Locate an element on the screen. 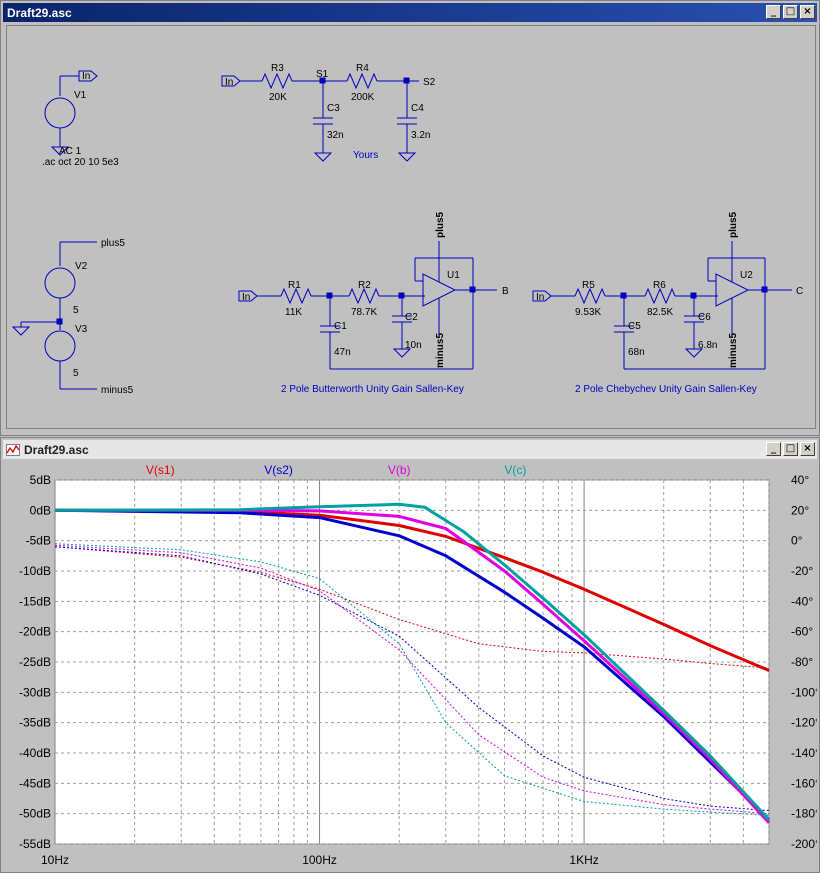  legend-vc: V(c) is located at coordinates (515, 470).